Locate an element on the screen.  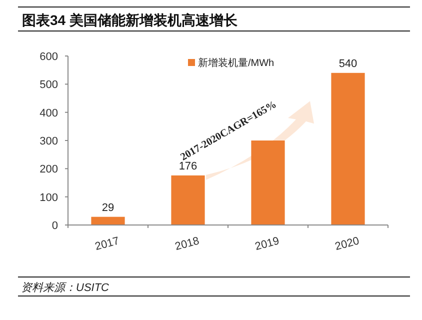
y-tick-label: 500 is located at coordinates (49, 85).